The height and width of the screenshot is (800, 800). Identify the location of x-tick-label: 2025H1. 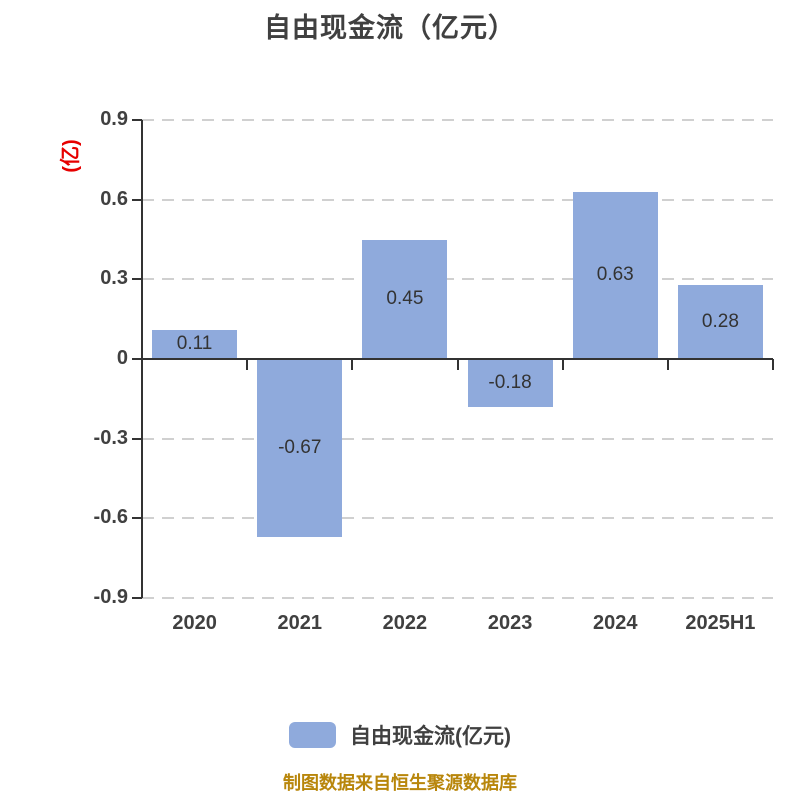
(720, 623).